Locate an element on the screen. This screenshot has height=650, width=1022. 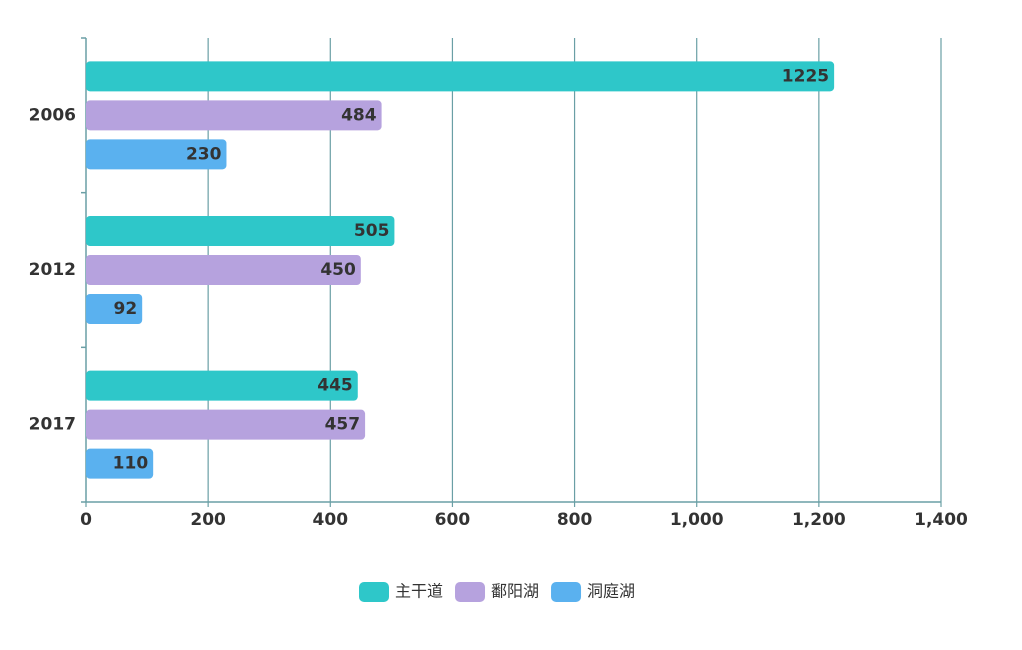
legend-label: 主干道 is located at coordinates (419, 591).